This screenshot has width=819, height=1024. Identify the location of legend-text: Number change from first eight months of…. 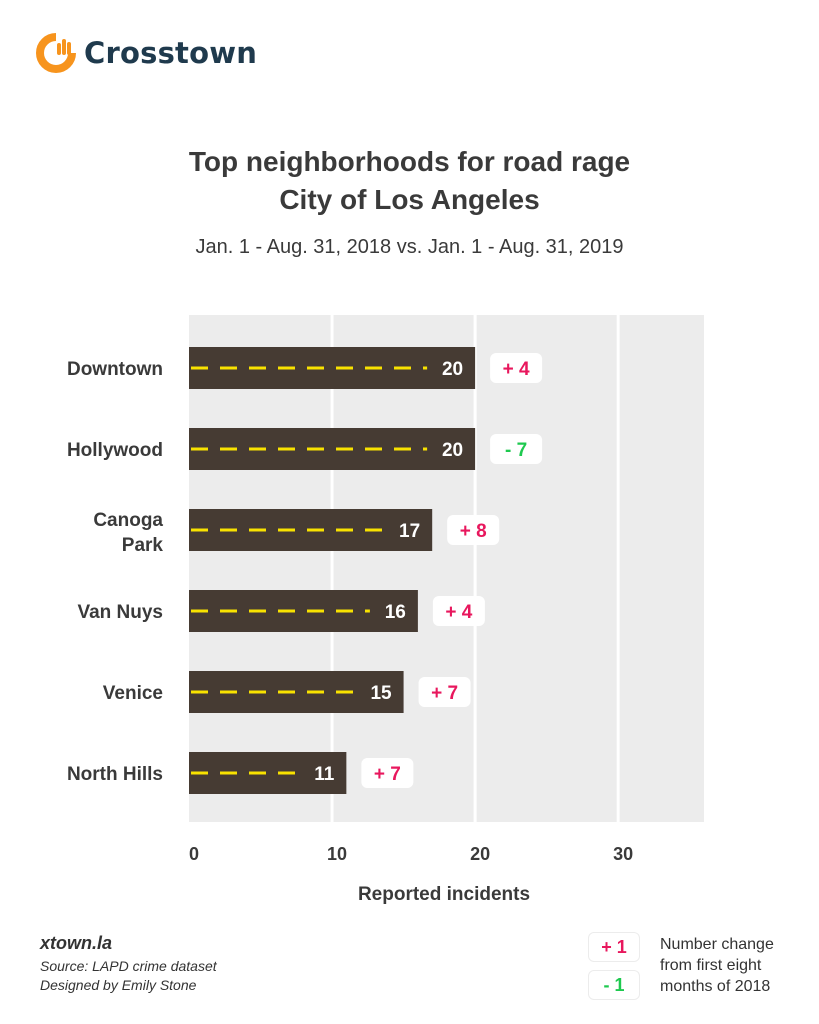
(717, 965).